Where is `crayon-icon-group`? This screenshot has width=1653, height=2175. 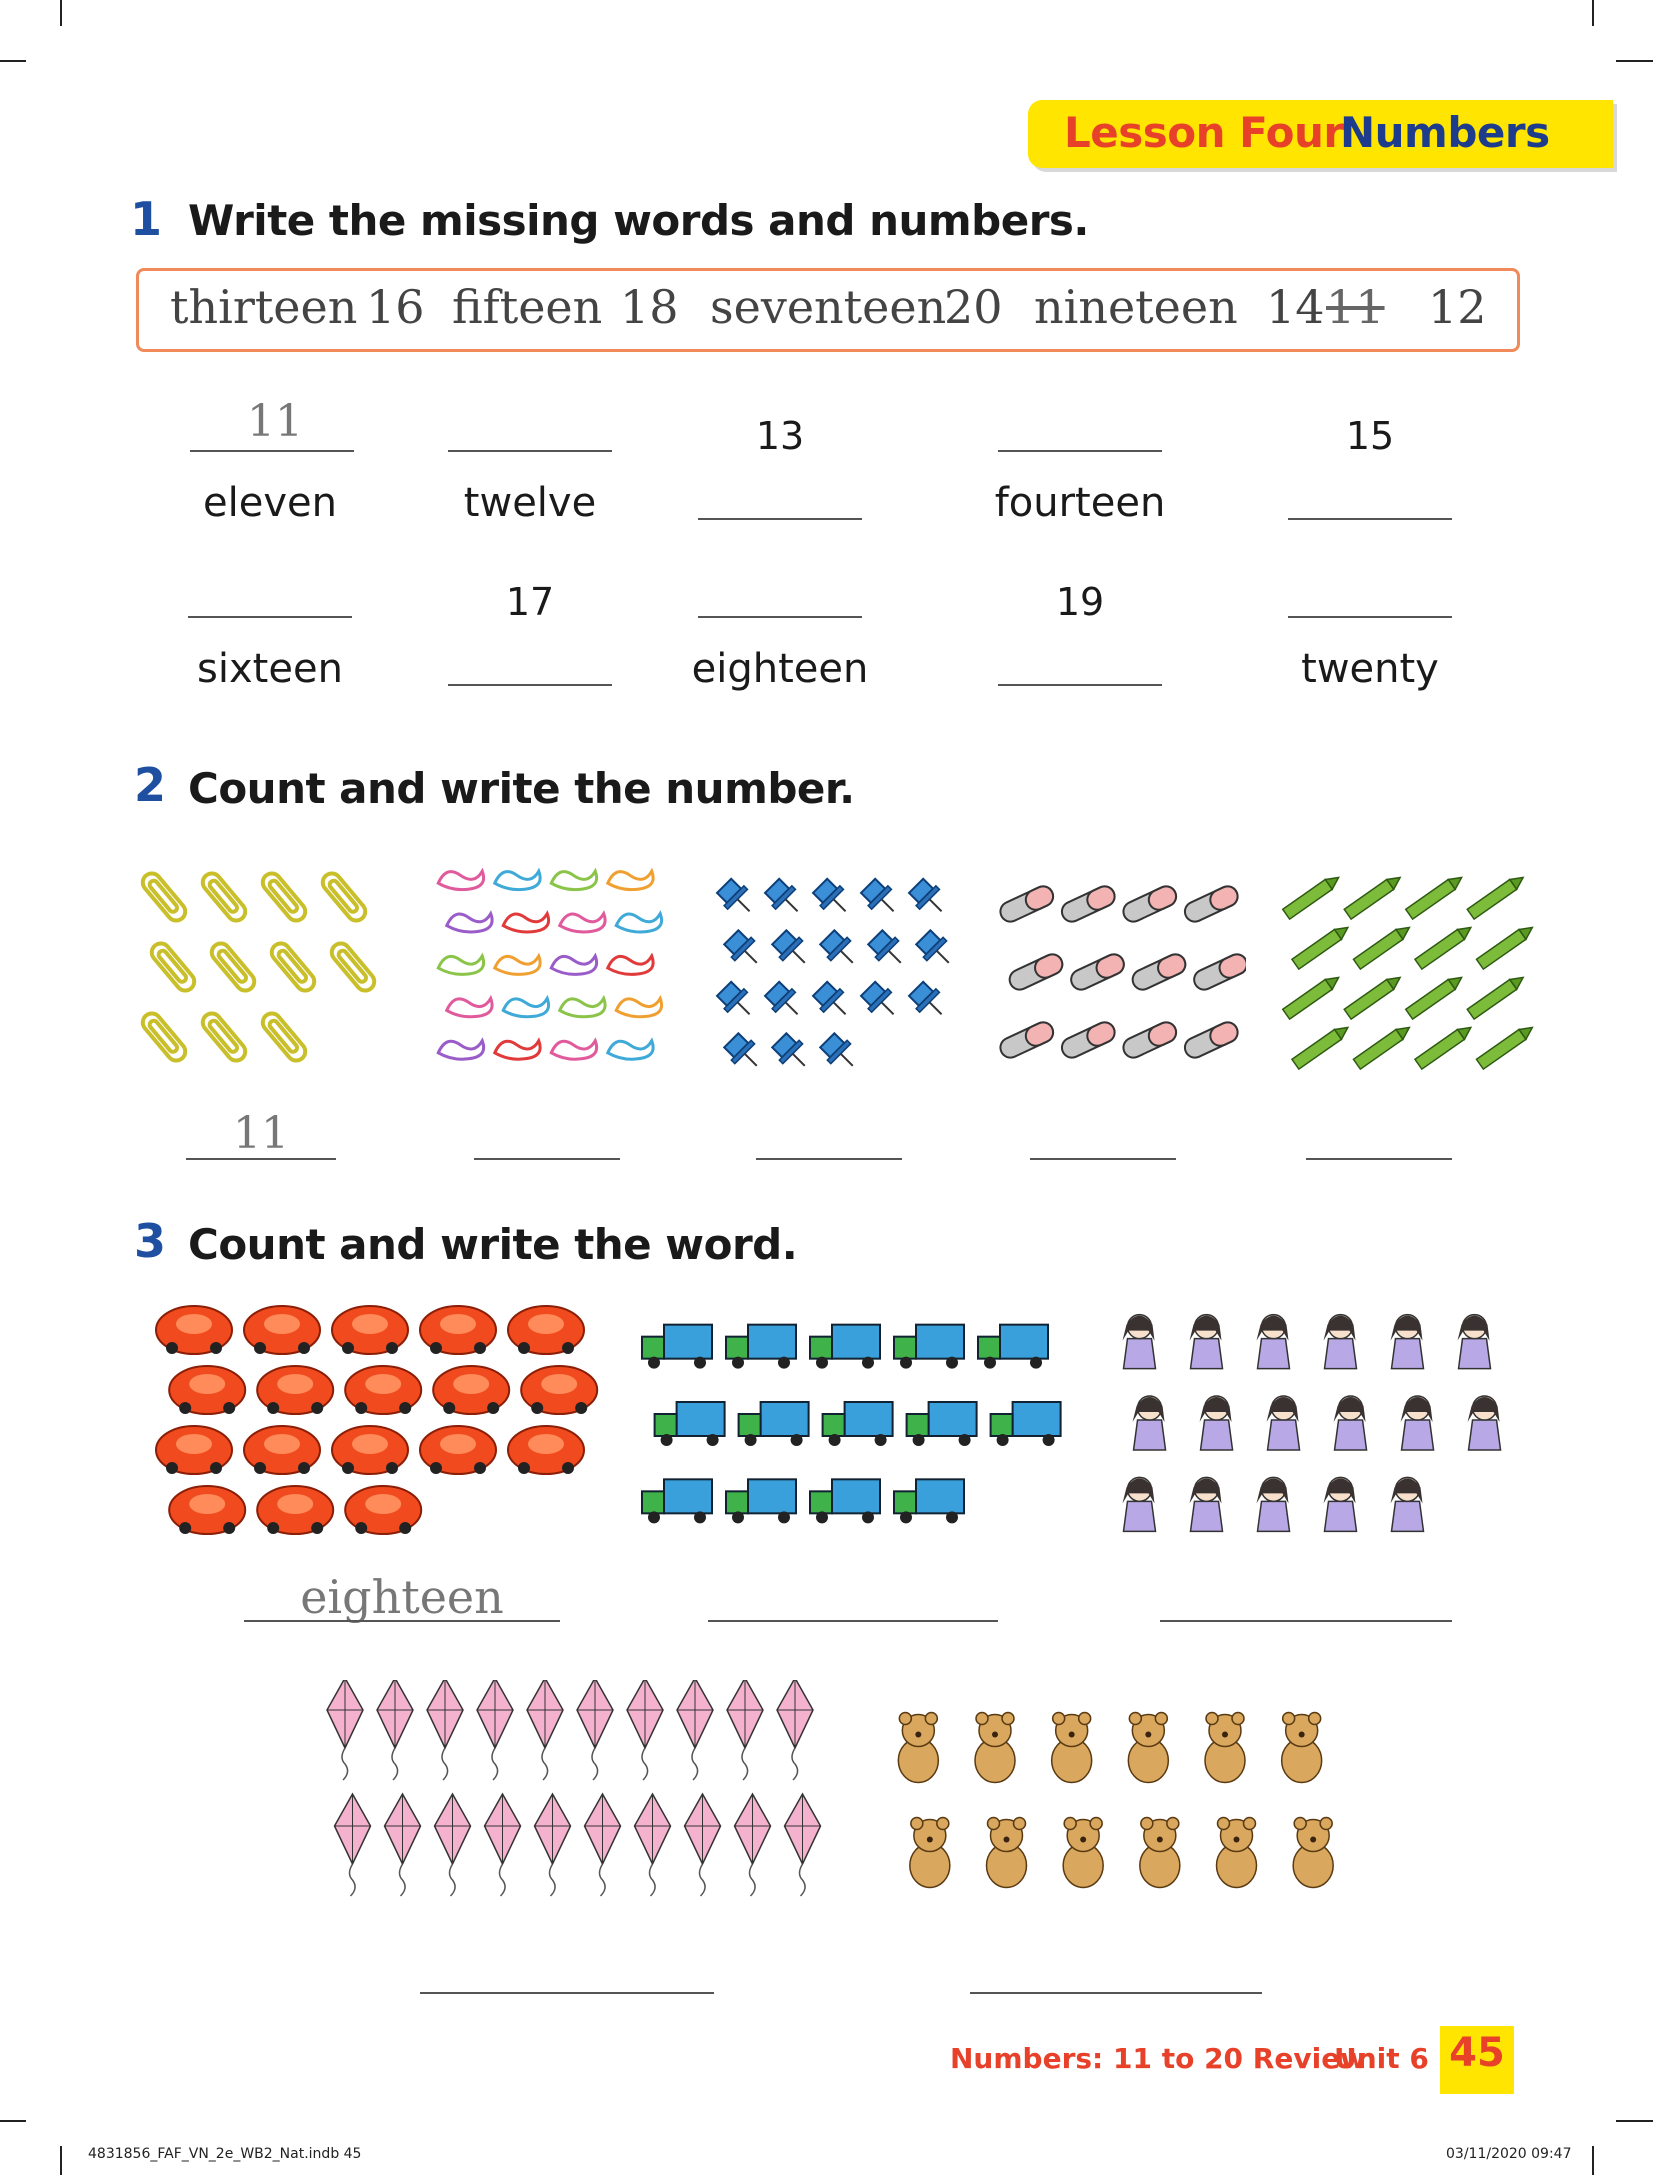
crayon-icon-group is located at coordinates (1407, 973).